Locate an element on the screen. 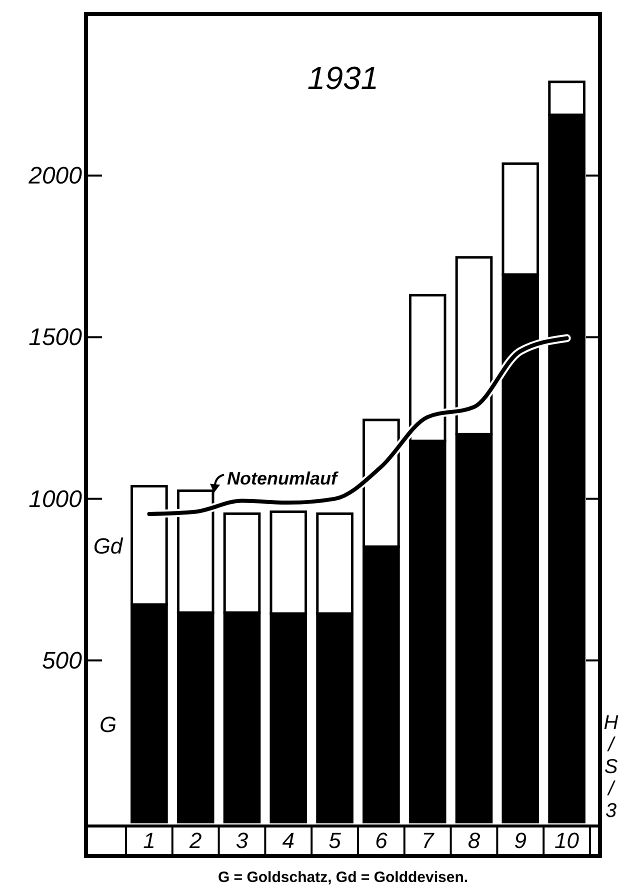 Image resolution: width=622 pixels, height=891 pixels. y-tick-label: 500 is located at coordinates (62, 660).